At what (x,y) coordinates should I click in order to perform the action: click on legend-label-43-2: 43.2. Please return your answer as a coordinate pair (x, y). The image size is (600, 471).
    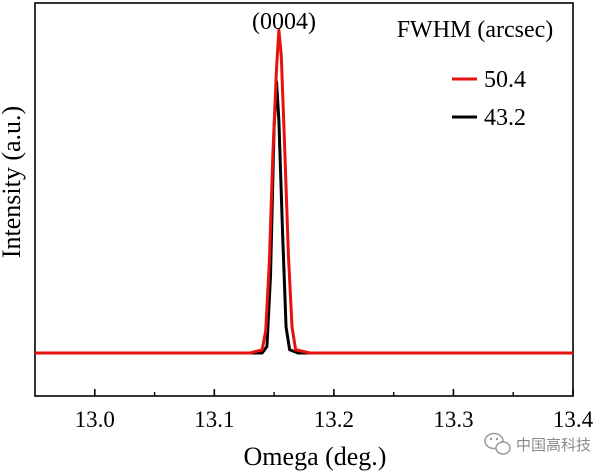
    Looking at the image, I should click on (505, 118).